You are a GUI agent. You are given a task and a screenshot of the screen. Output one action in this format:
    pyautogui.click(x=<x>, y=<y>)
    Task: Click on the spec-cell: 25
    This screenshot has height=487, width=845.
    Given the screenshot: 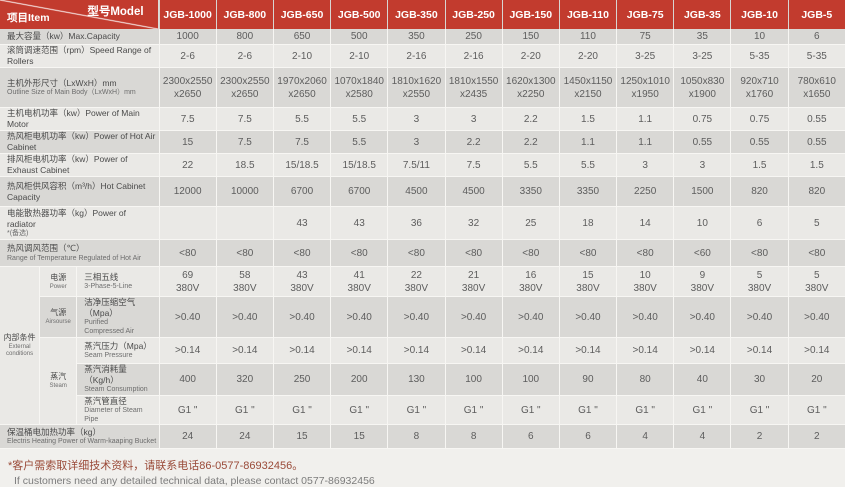 What is the action you would take?
    pyautogui.click(x=530, y=224)
    